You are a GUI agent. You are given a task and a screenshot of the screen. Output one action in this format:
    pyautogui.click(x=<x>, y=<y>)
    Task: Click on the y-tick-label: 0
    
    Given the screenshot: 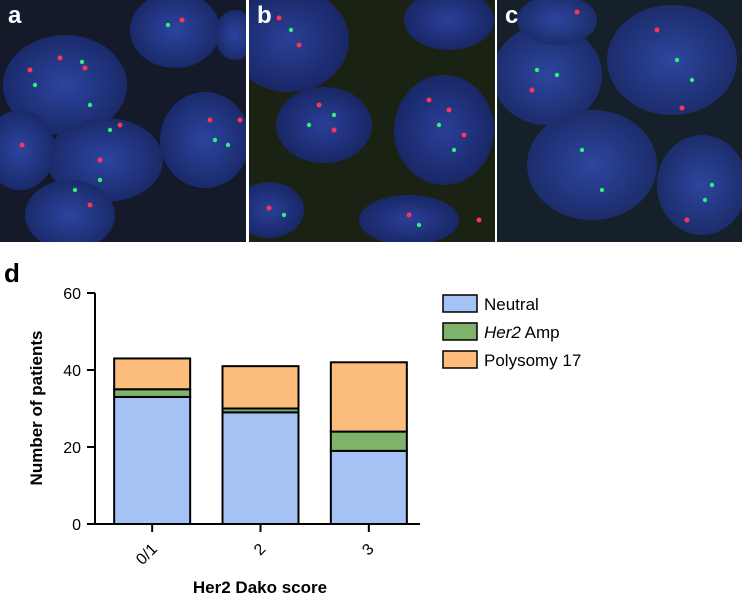 What is the action you would take?
    pyautogui.click(x=76, y=525)
    